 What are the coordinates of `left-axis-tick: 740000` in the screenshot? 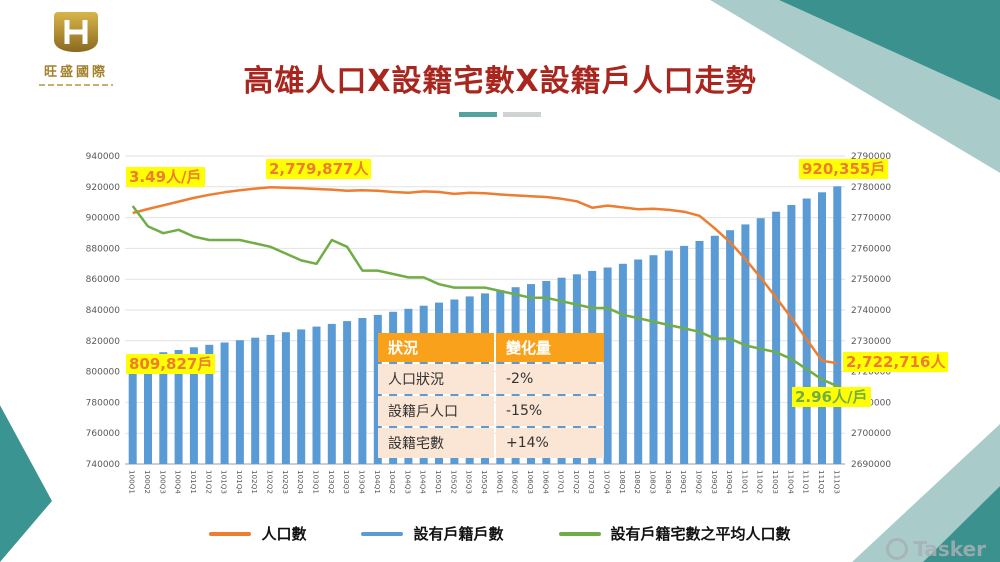 It's located at (103, 465).